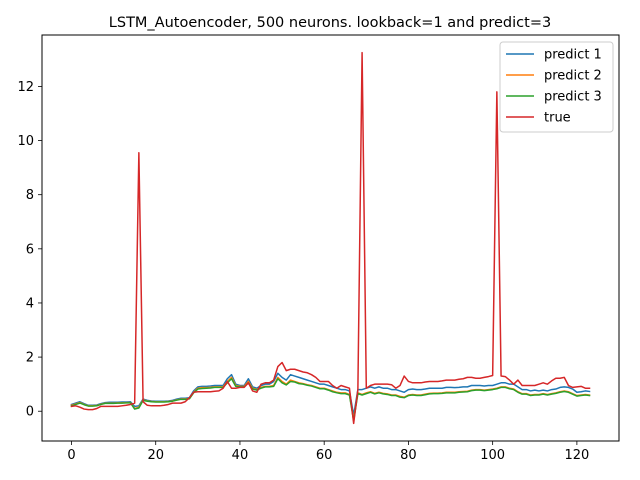 The height and width of the screenshot is (480, 640). I want to click on x-tick-label: 40, so click(240, 455).